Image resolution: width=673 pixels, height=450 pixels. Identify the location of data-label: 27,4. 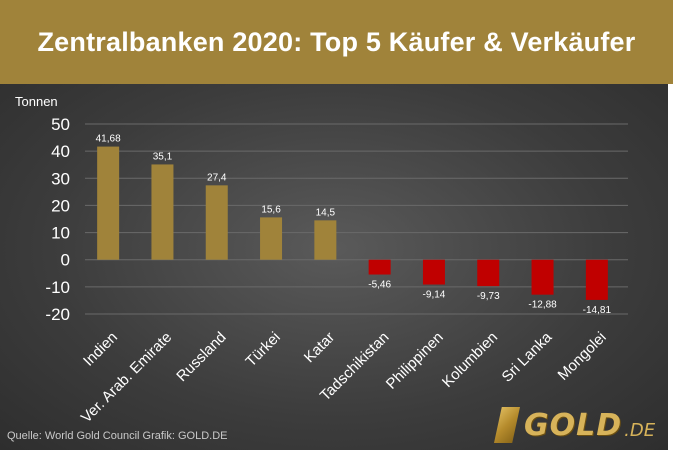
(217, 177).